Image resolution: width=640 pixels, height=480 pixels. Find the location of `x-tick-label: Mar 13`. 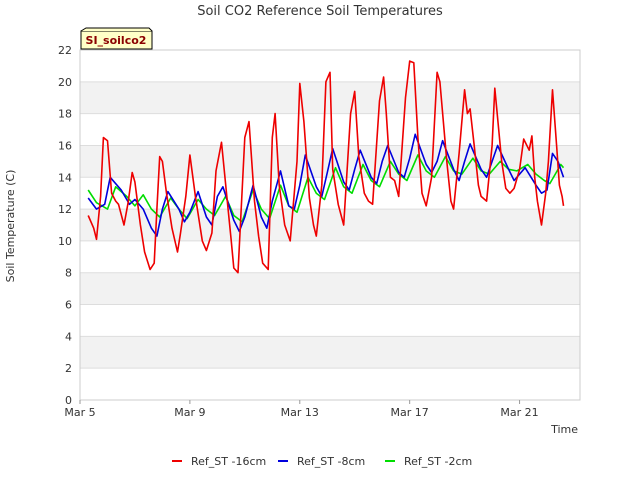

x-tick-label: Mar 13 is located at coordinates (300, 412).